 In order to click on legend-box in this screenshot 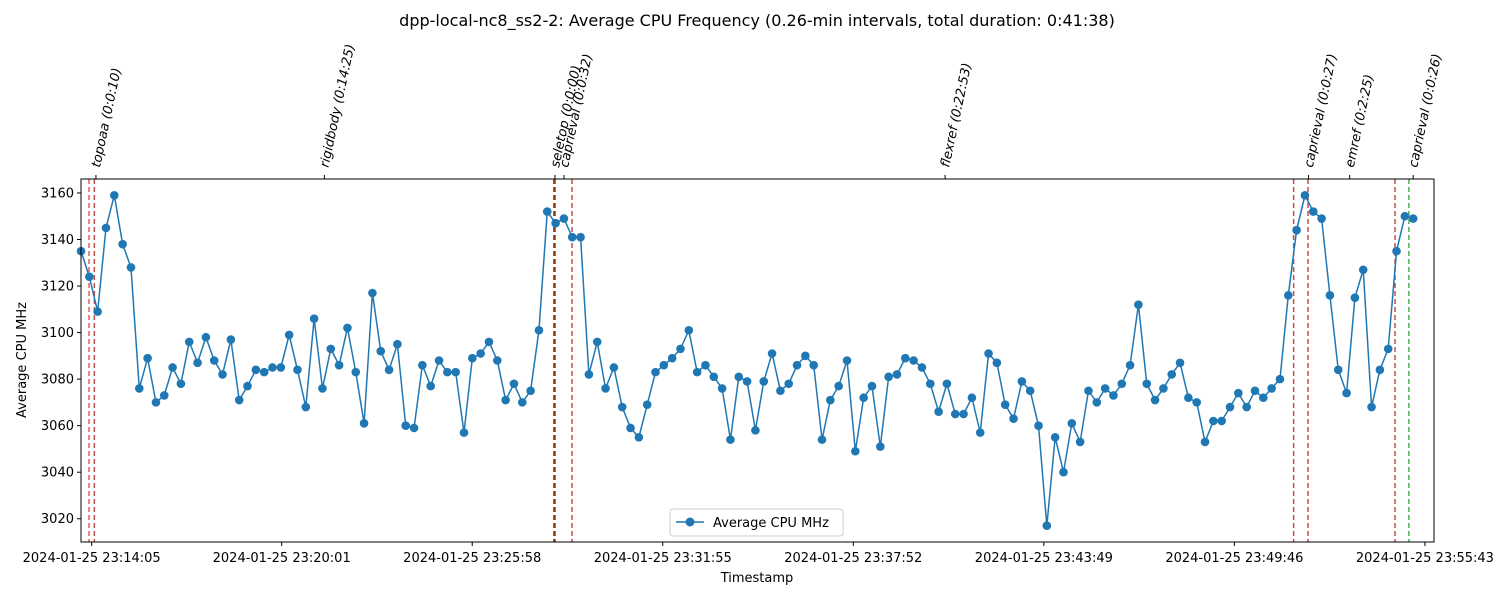, I will do `click(756, 522)`.